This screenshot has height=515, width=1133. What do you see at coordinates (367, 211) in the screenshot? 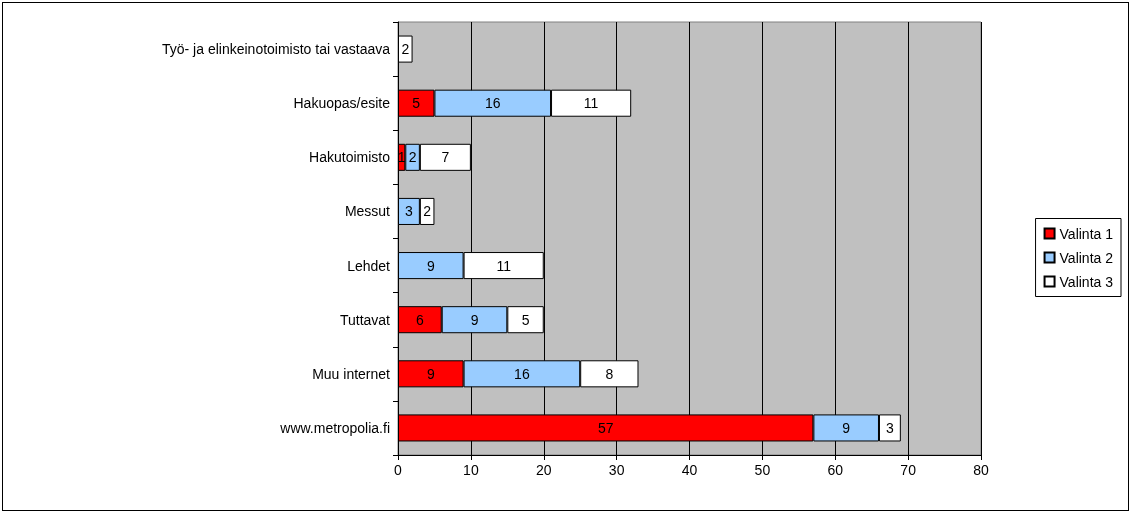
I see `y-tick-label: Messut` at bounding box center [367, 211].